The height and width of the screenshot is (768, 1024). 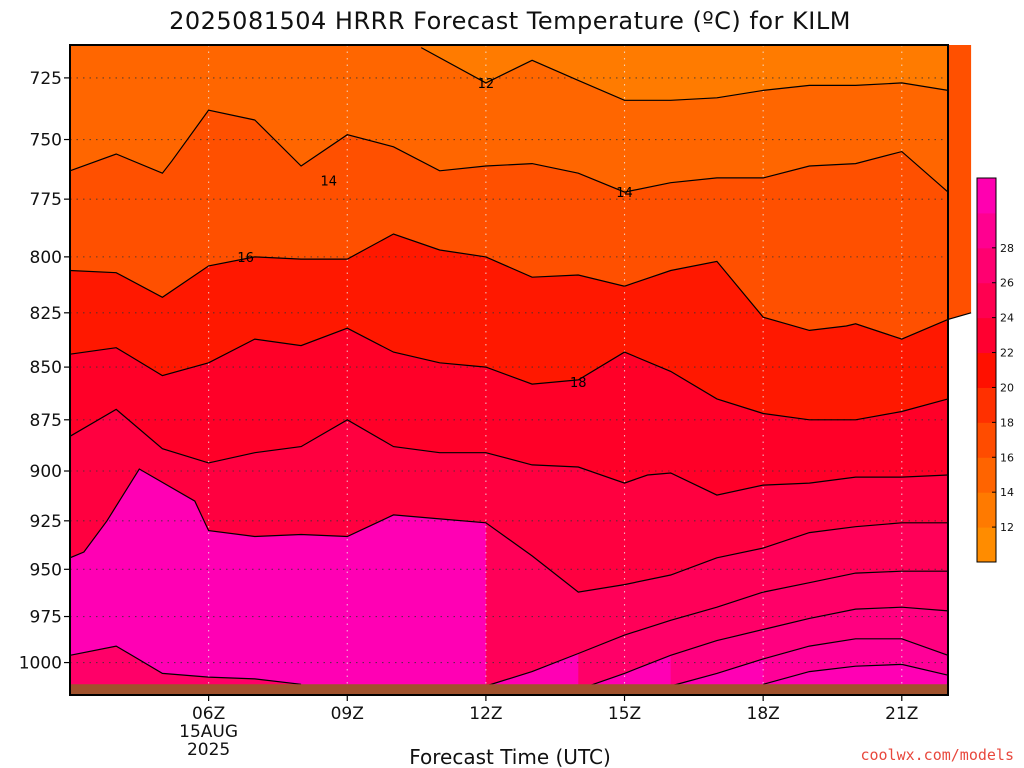 I want to click on y-tick-label: 975, so click(x=46, y=618).